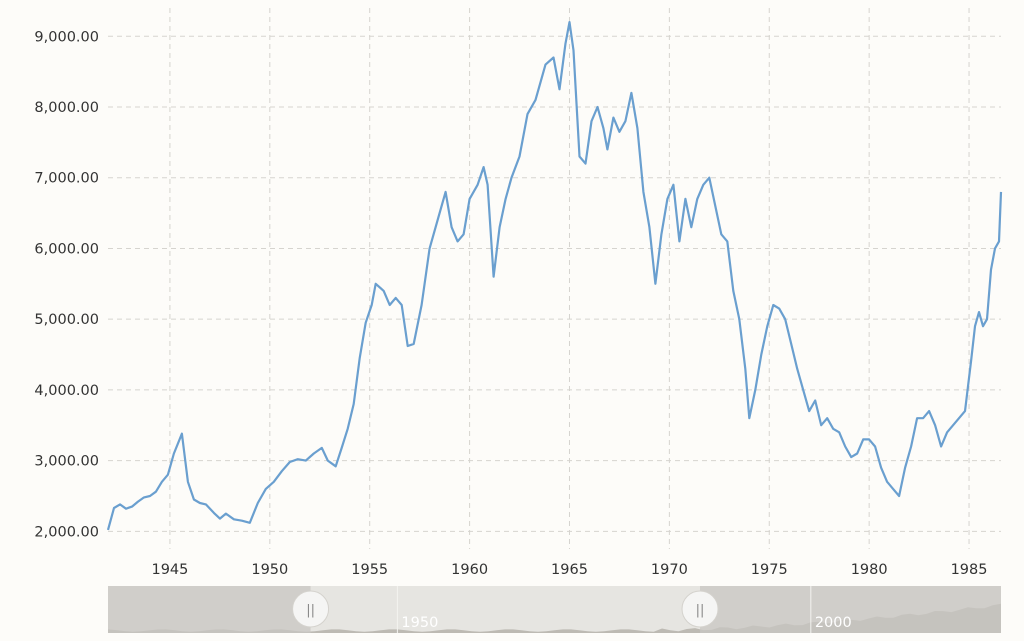 This screenshot has width=1024, height=641. What do you see at coordinates (66, 532) in the screenshot?
I see `y-tick-label: 2,000.00` at bounding box center [66, 532].